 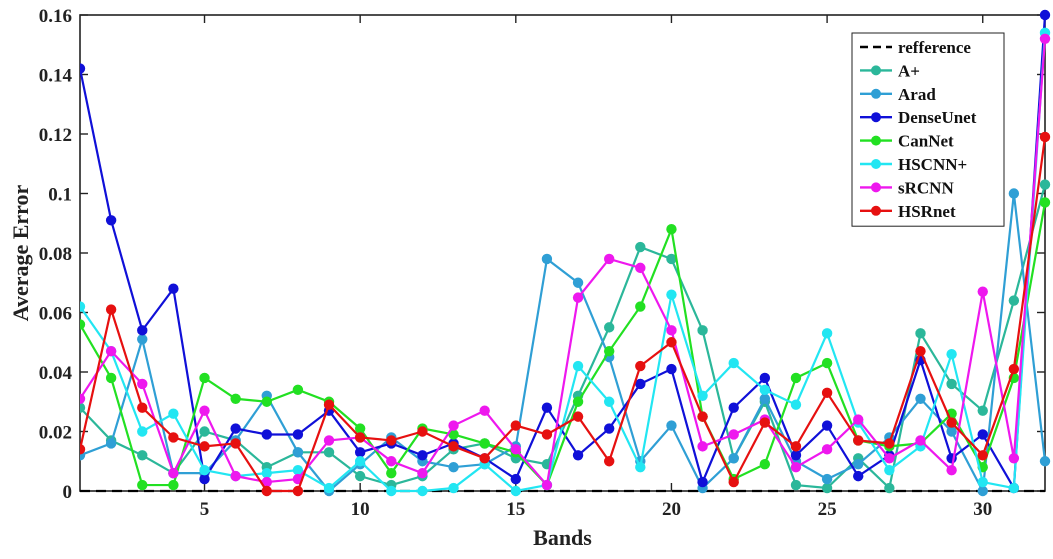 What do you see at coordinates (937, 117) in the screenshot?
I see `legend-label: DenseUnet` at bounding box center [937, 117].